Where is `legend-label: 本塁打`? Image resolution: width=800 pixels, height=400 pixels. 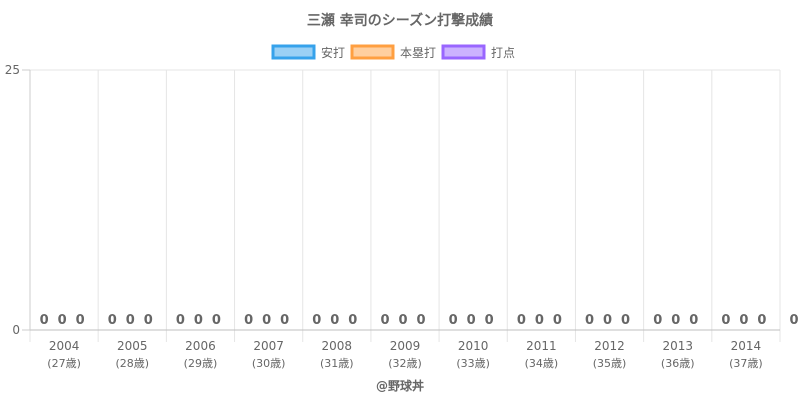 legend-label: 本塁打 is located at coordinates (418, 53).